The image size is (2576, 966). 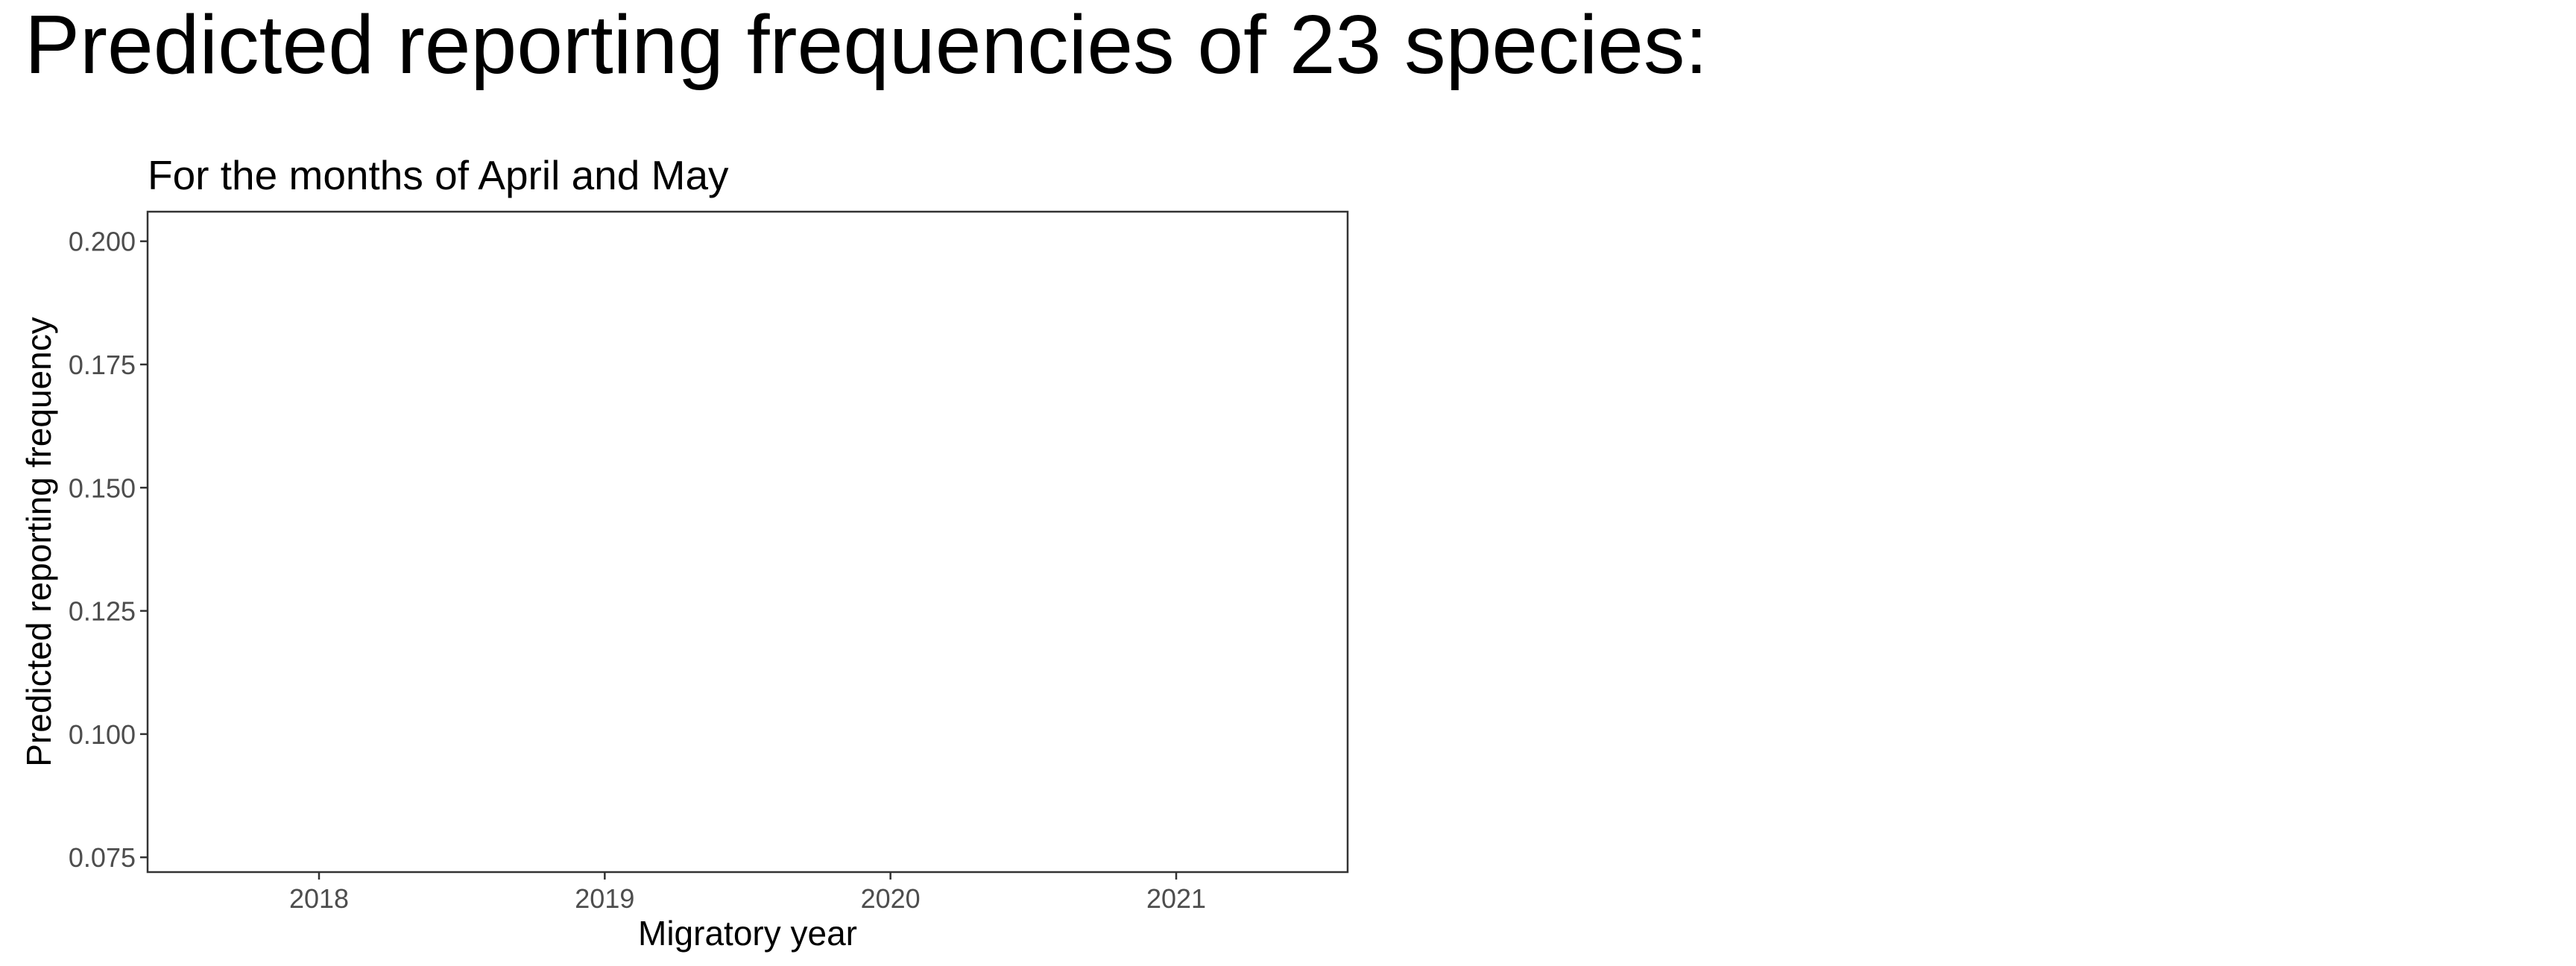 I want to click on y-tick-label: 0.125, so click(x=102, y=612).